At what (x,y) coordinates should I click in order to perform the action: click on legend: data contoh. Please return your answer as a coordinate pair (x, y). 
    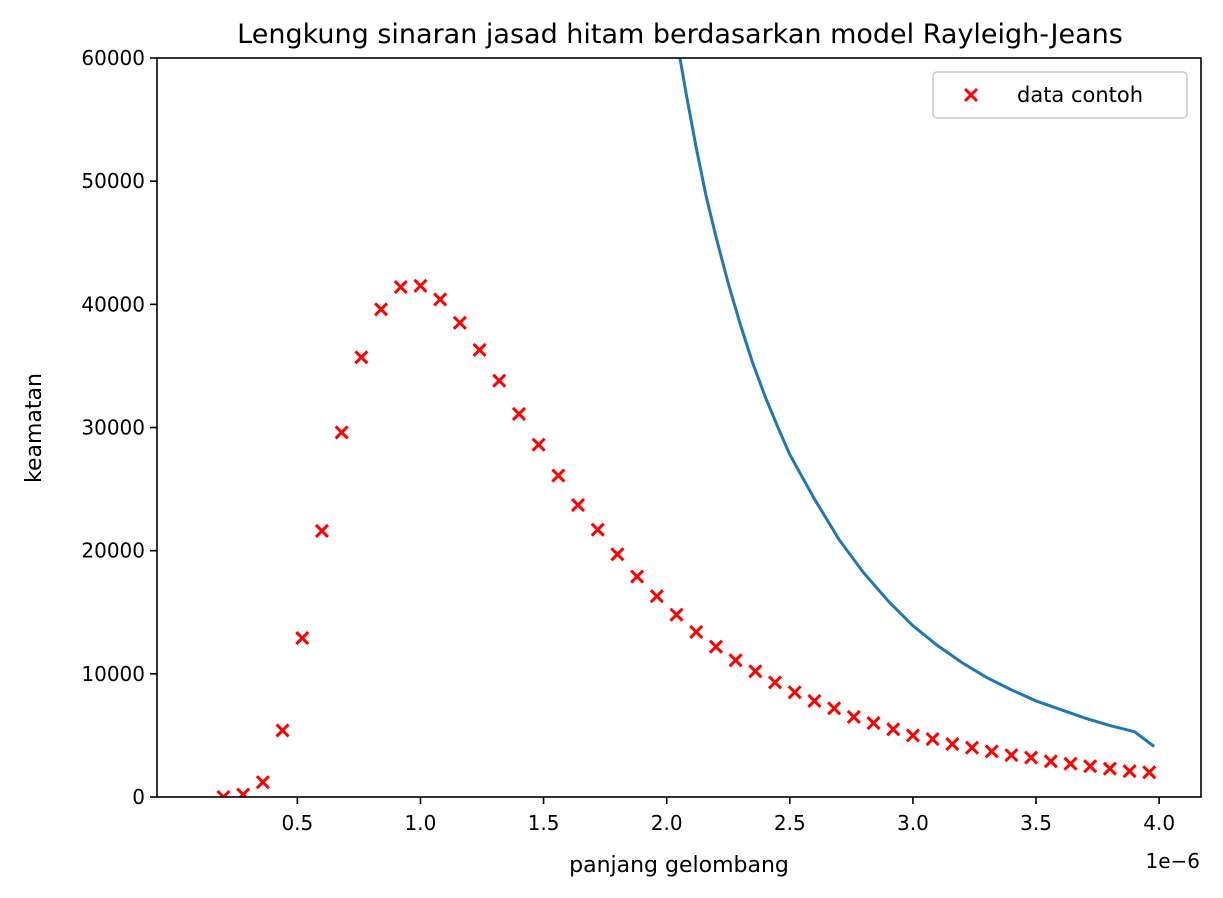
    Looking at the image, I should click on (1060, 95).